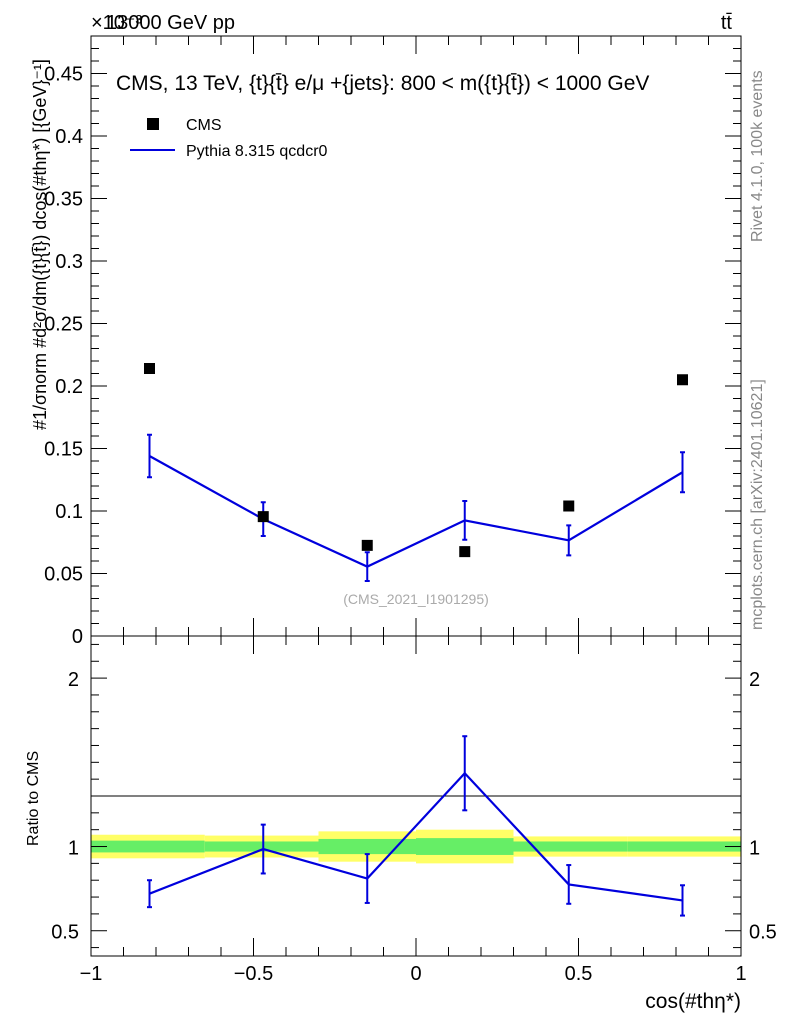 The image size is (786, 1024). Describe the element at coordinates (416, 599) in the screenshot. I see `reference-label: (CMS_2021_I1901295)` at that location.